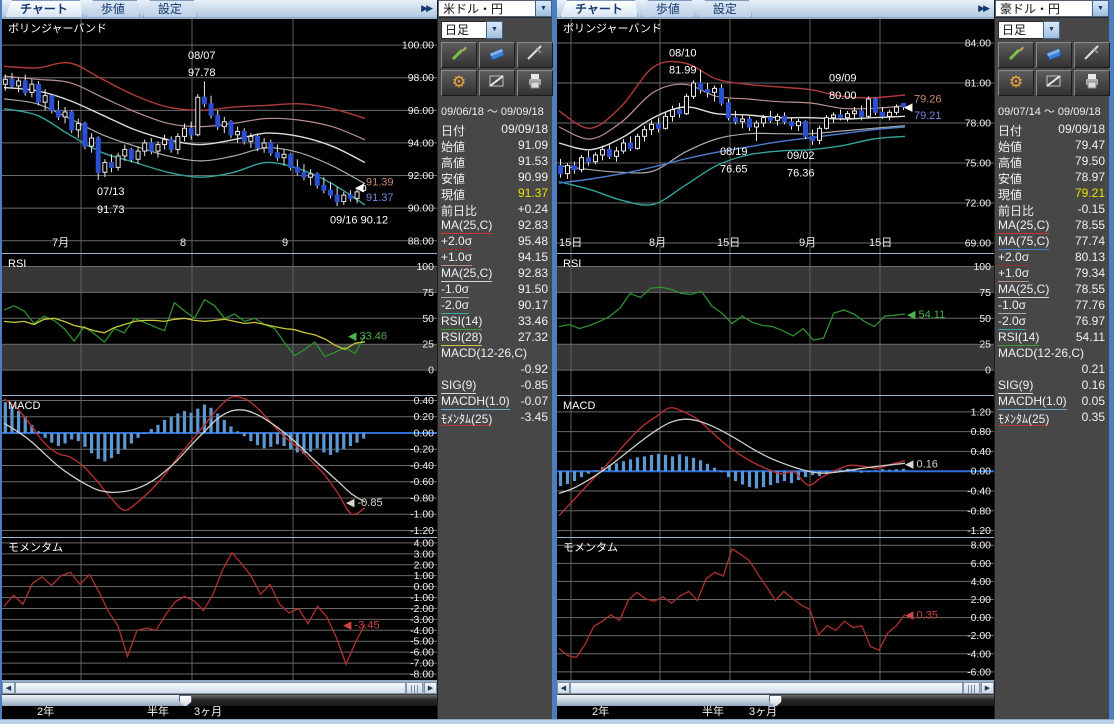  What do you see at coordinates (532, 161) in the screenshot?
I see `info-value: 91.53` at bounding box center [532, 161].